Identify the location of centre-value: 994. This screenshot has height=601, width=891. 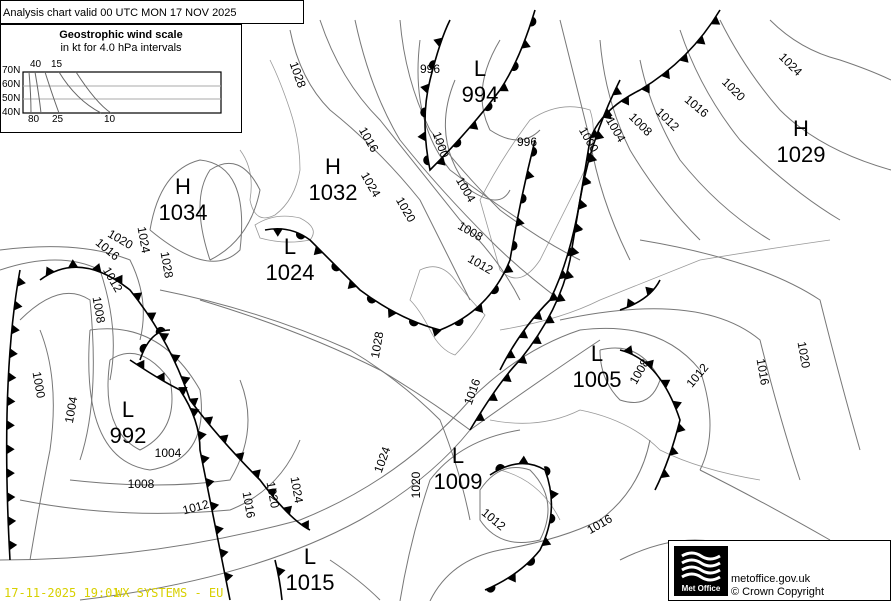
(480, 94).